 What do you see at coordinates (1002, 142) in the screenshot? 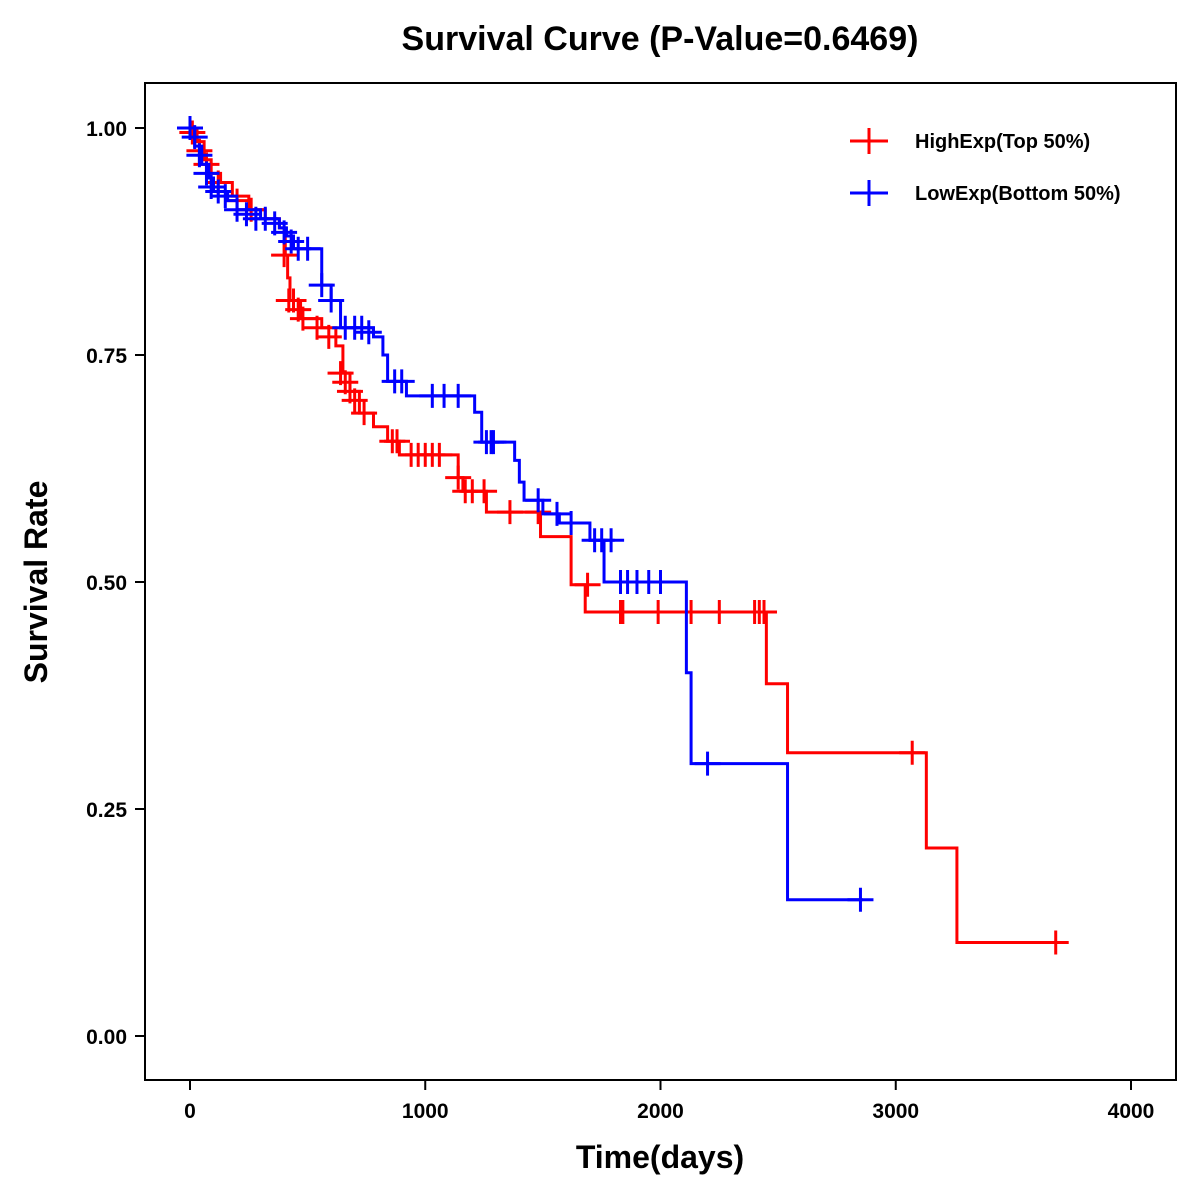
I see `legend-label-high: HighExp(Top 50%)` at bounding box center [1002, 142].